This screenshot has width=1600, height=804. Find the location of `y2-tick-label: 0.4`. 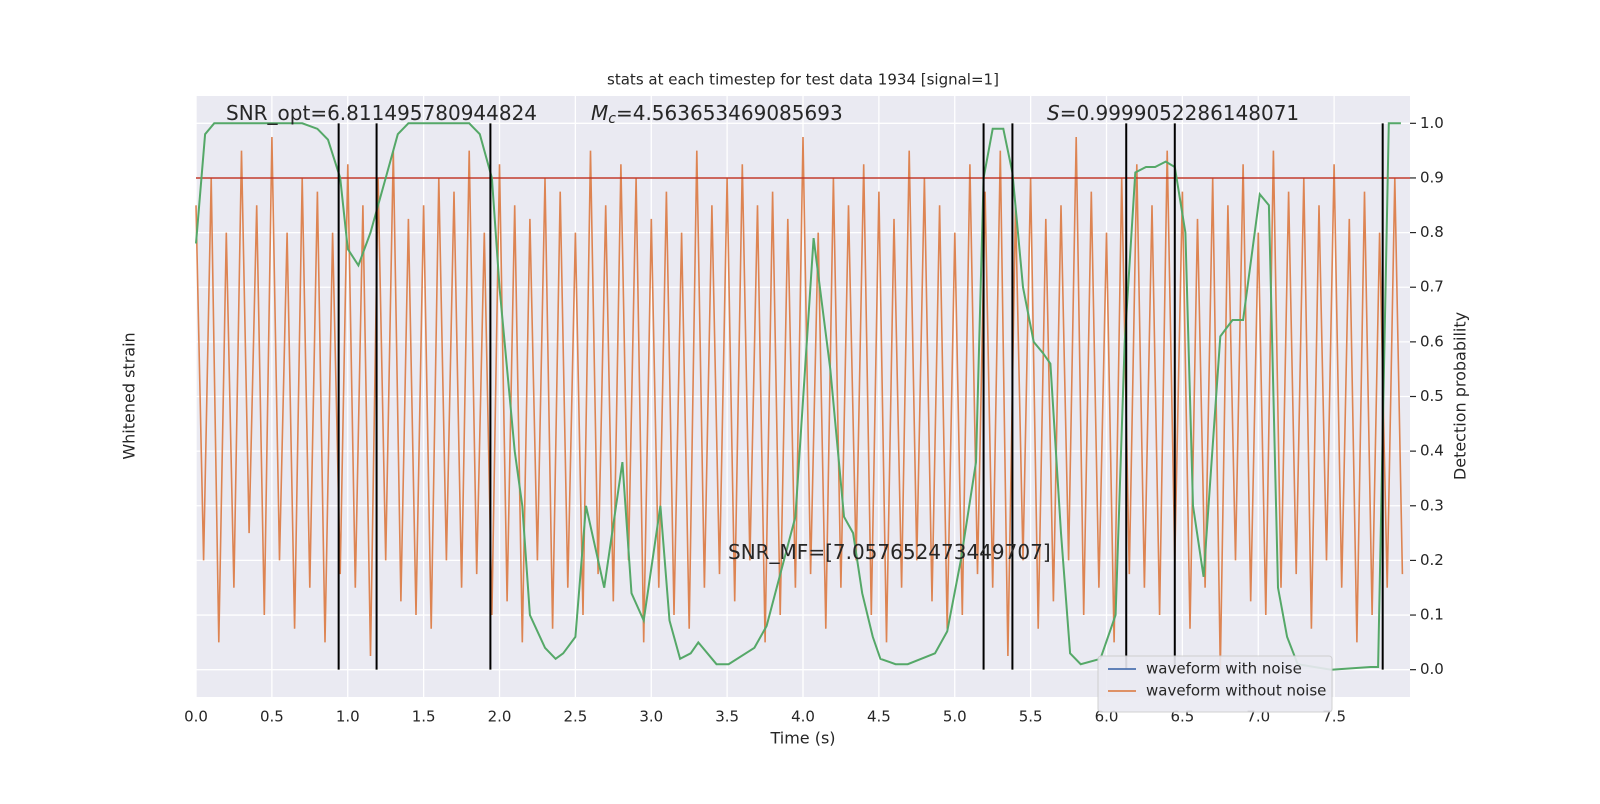

y2-tick-label: 0.4 is located at coordinates (1432, 451).